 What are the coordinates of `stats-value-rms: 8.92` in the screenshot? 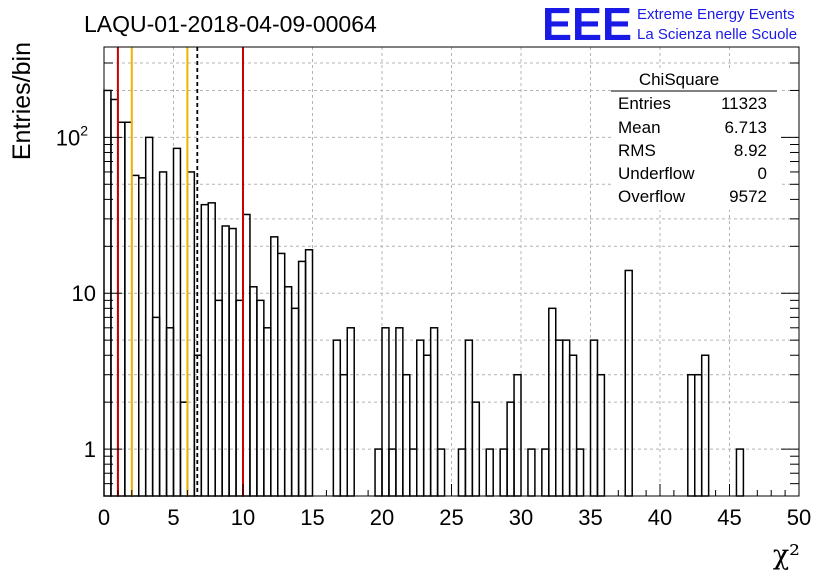 It's located at (750, 150).